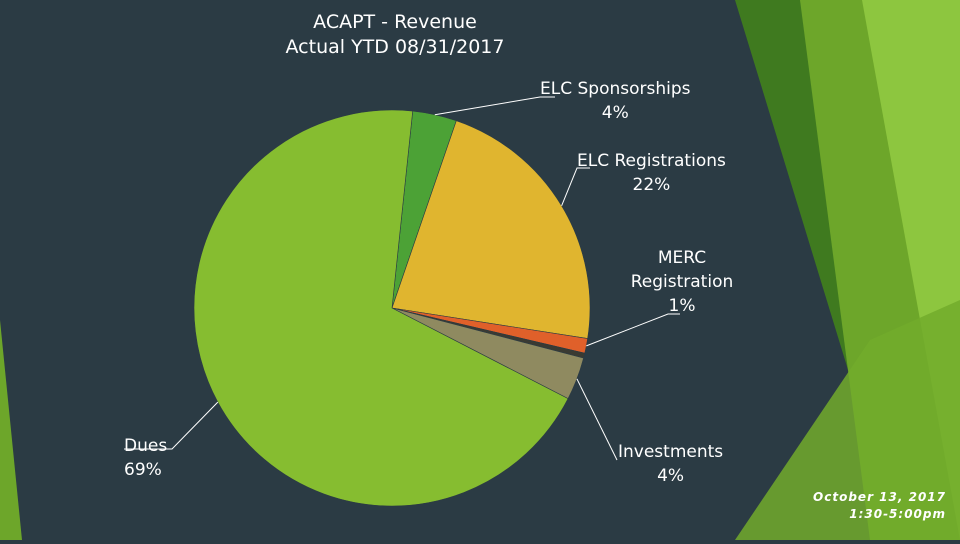 This screenshot has width=960, height=544. I want to click on chart-title-line-1: ACAPT - Revenue, so click(395, 22).